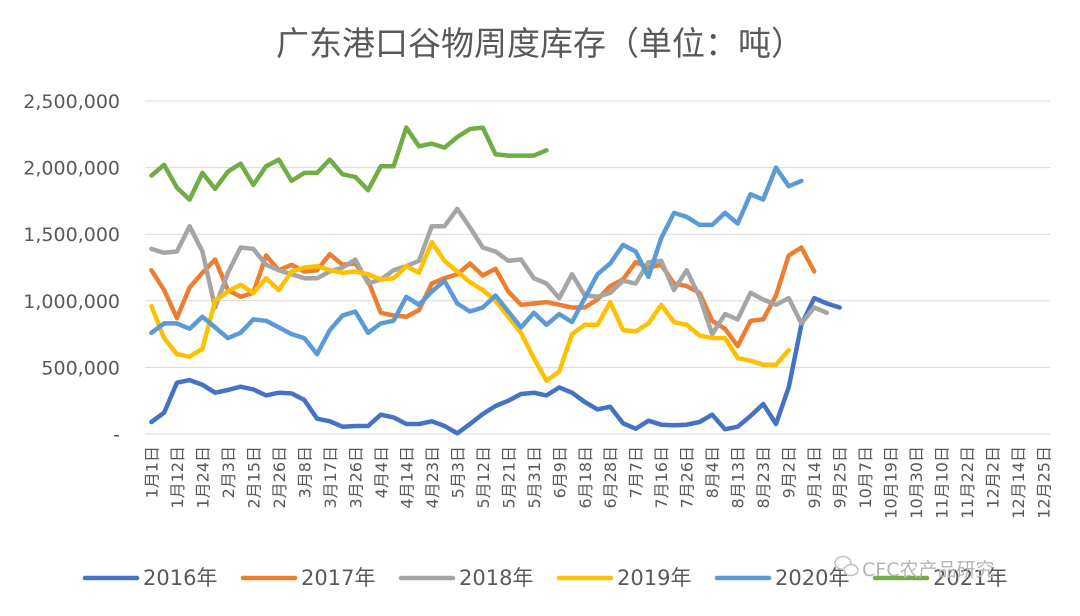 This screenshot has width=1080, height=616. I want to click on x-tick-label: 6月9日, so click(559, 472).